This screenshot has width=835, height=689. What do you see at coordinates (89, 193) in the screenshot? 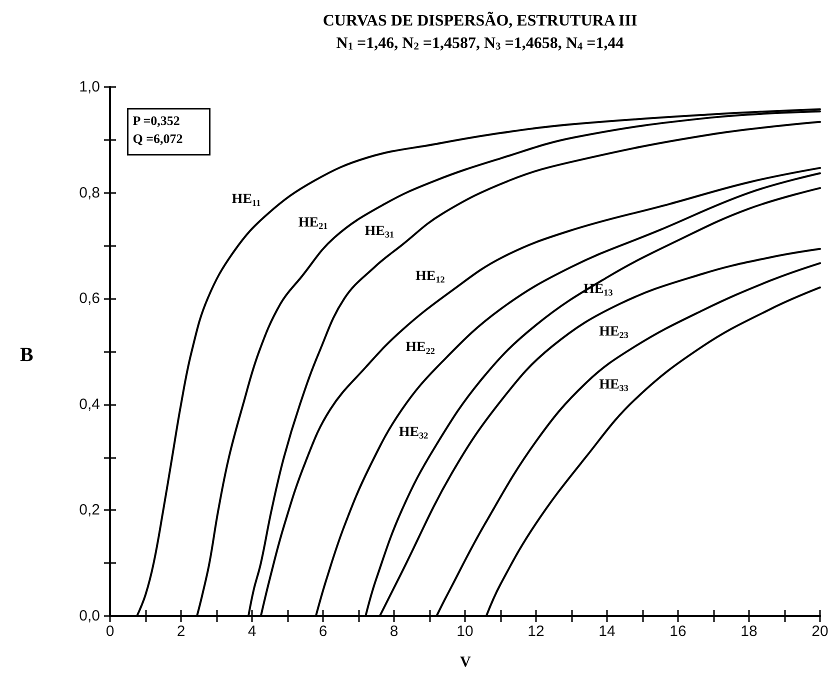
I see `y-tick-label: 0,8` at bounding box center [89, 193].